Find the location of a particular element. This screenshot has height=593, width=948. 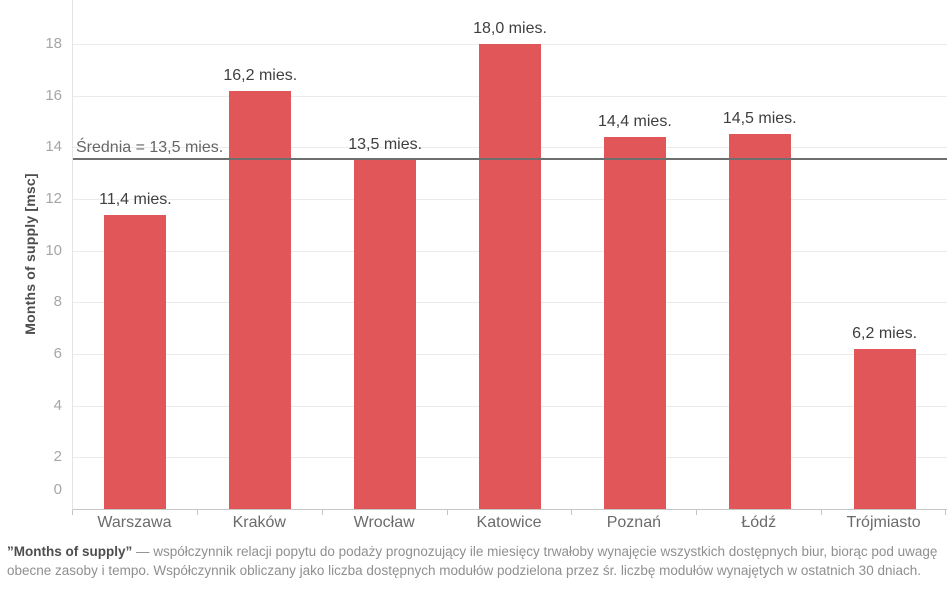

x-axis-label: Trójmiasto is located at coordinates (883, 522).